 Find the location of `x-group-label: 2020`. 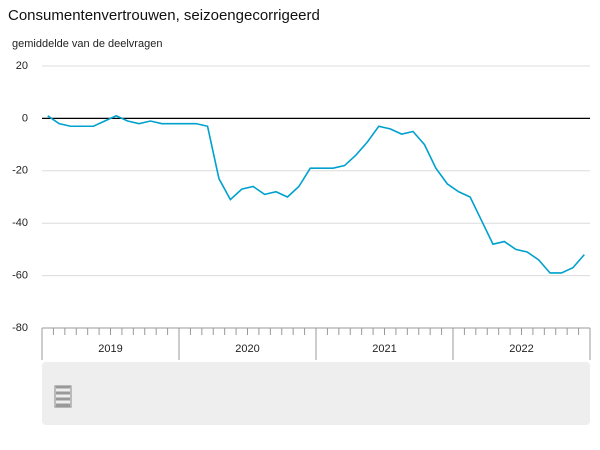

x-group-label: 2020 is located at coordinates (247, 349).